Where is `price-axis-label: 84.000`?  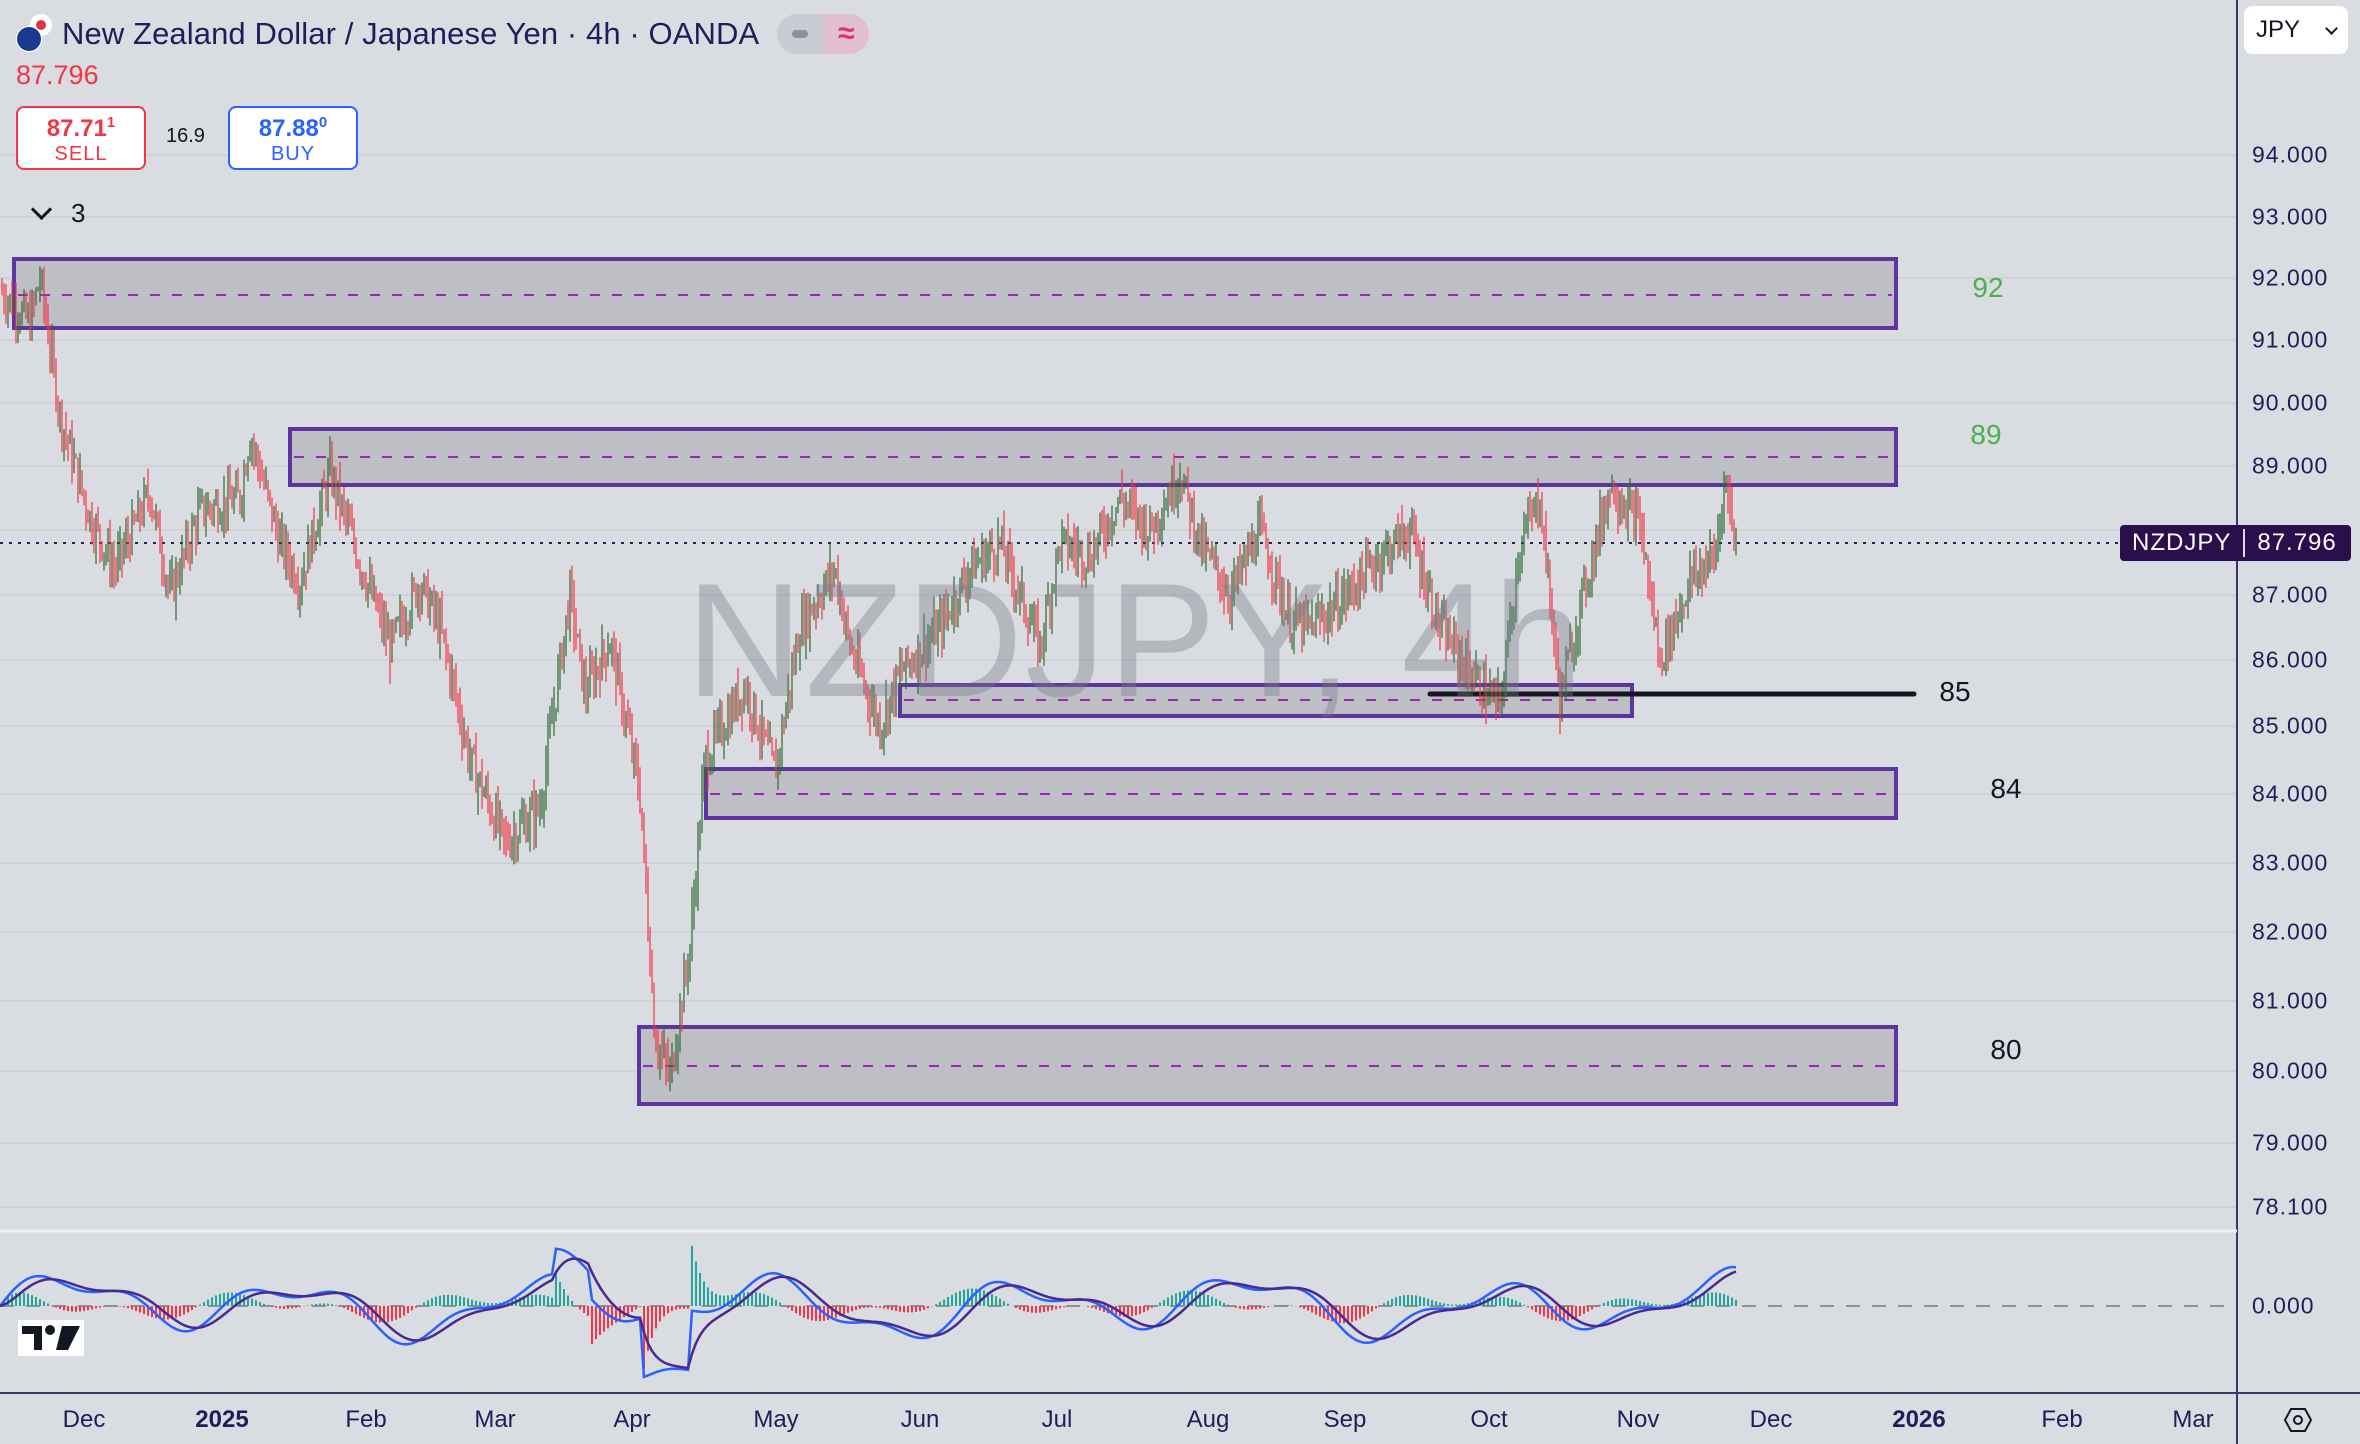
price-axis-label: 84.000 is located at coordinates (2290, 793).